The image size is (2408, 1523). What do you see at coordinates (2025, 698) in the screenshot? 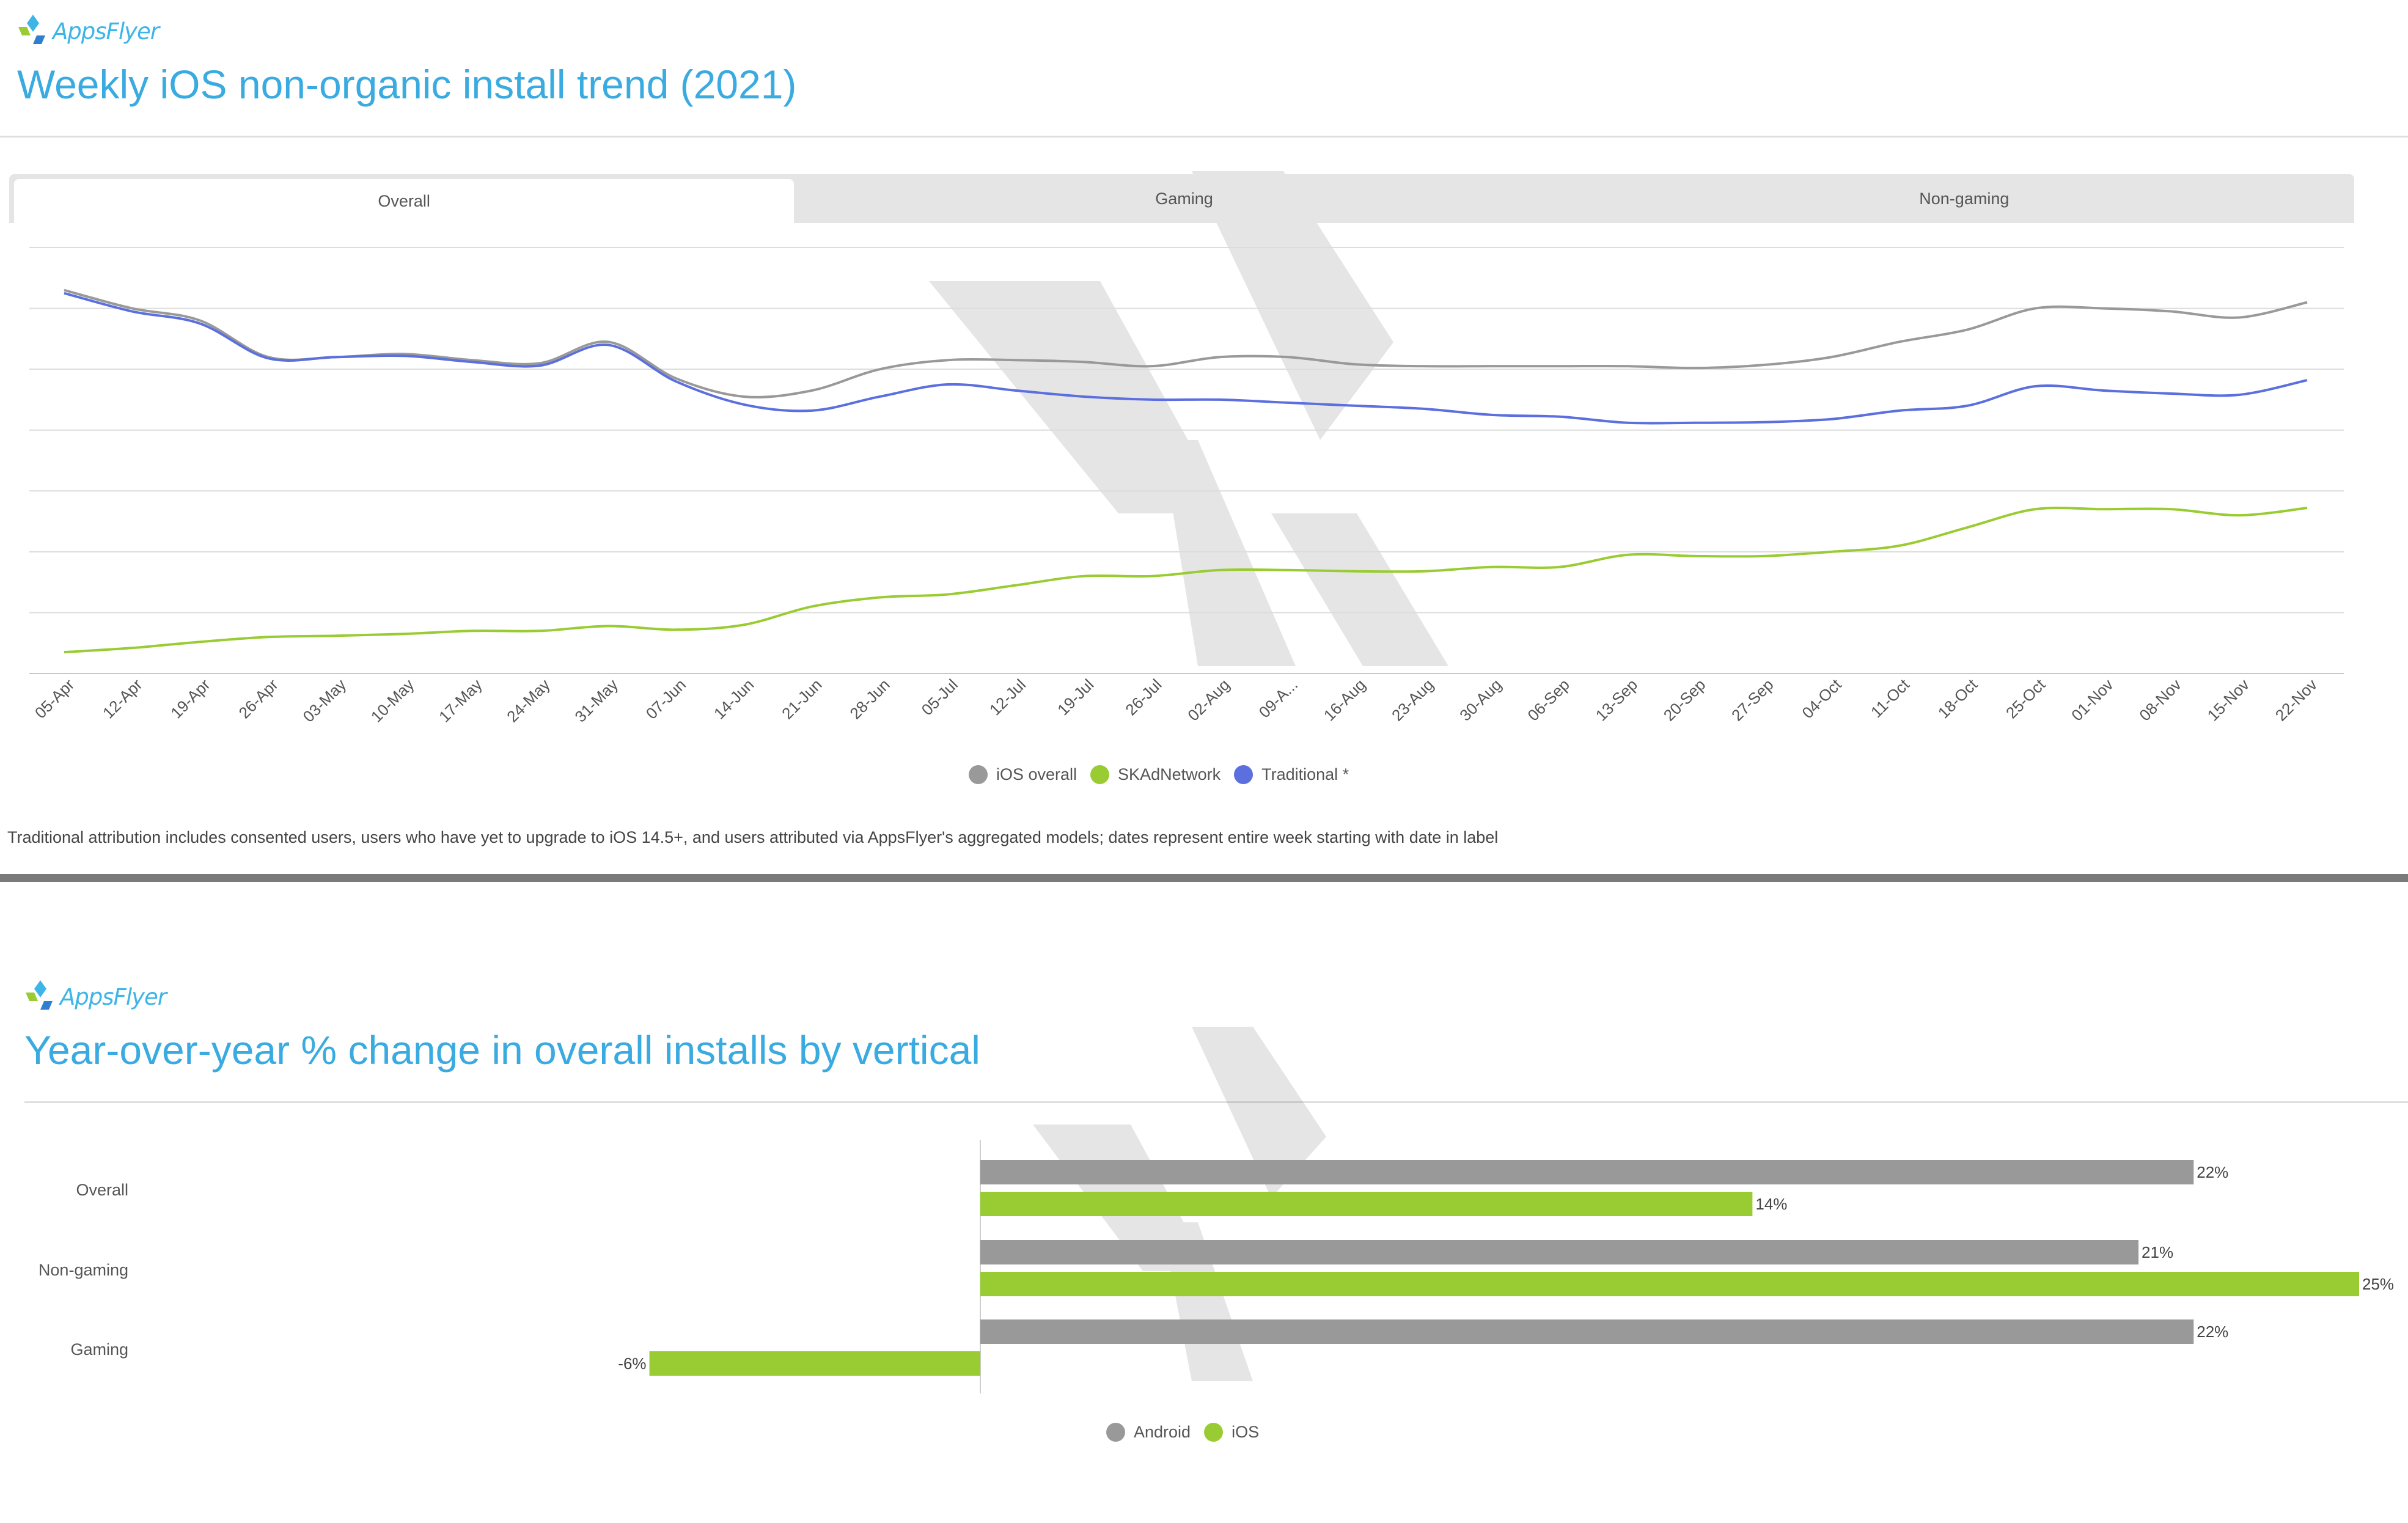
I see `x-tick-label: 25-Oct` at bounding box center [2025, 698].